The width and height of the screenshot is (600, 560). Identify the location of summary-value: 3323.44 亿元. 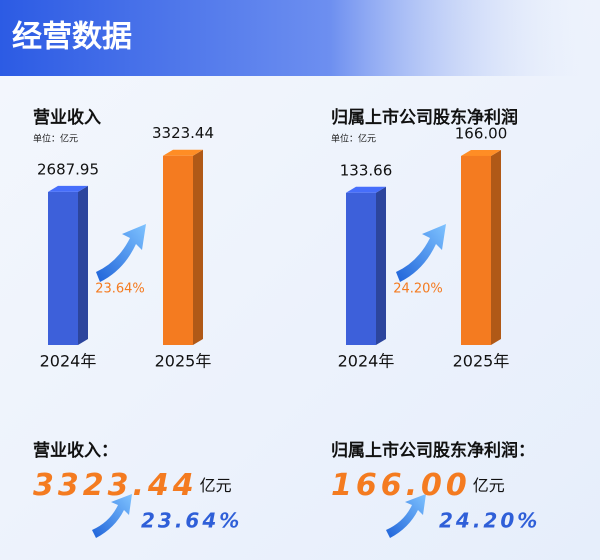
(132, 485).